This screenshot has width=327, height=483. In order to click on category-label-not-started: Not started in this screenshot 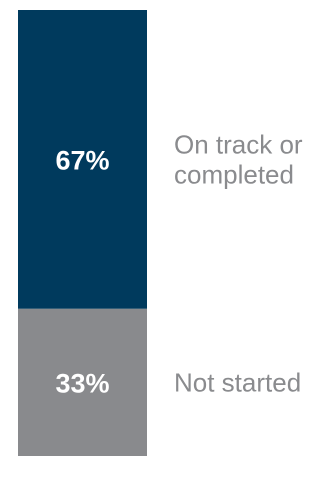, I will do `click(237, 382)`.